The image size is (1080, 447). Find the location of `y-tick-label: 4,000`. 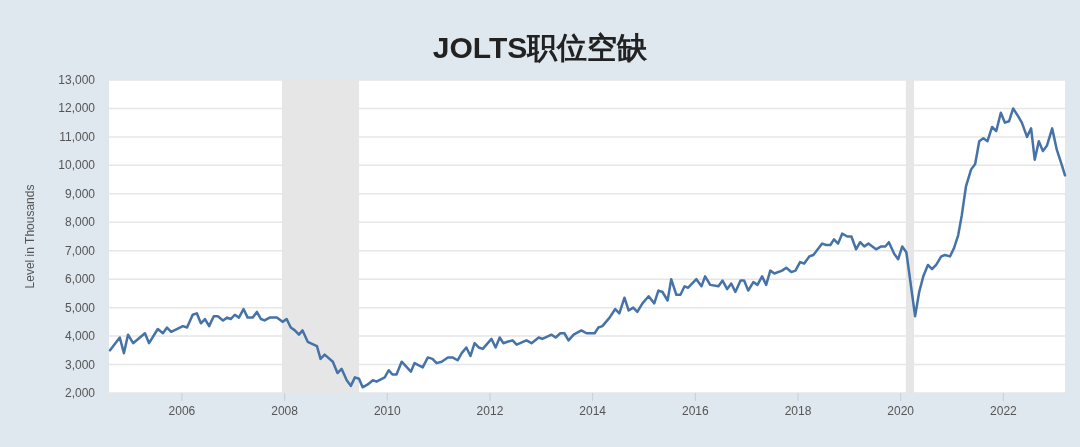

y-tick-label: 4,000 is located at coordinates (80, 336).